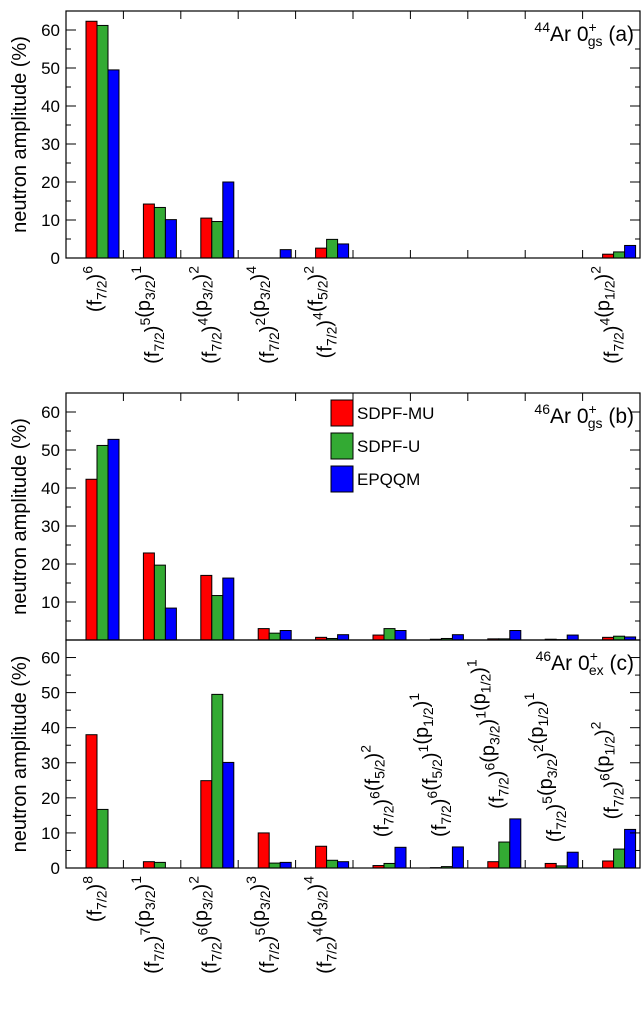 The height and width of the screenshot is (1009, 642). What do you see at coordinates (20, 754) in the screenshot?
I see `y-axis-label-c: neutron amplitude (%)` at bounding box center [20, 754].